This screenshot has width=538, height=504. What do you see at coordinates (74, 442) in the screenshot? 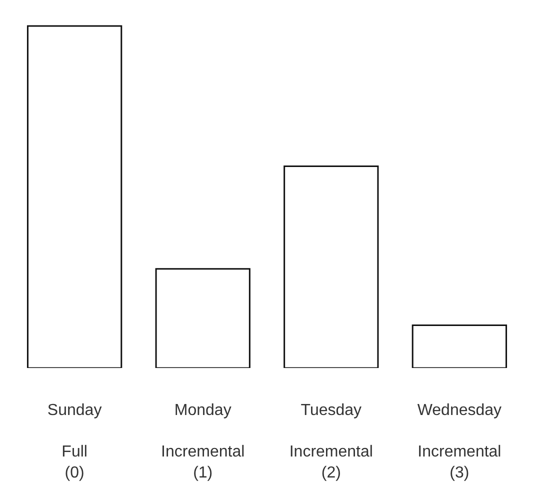
I see `category-label: Sunday Full (0)` at bounding box center [74, 442].